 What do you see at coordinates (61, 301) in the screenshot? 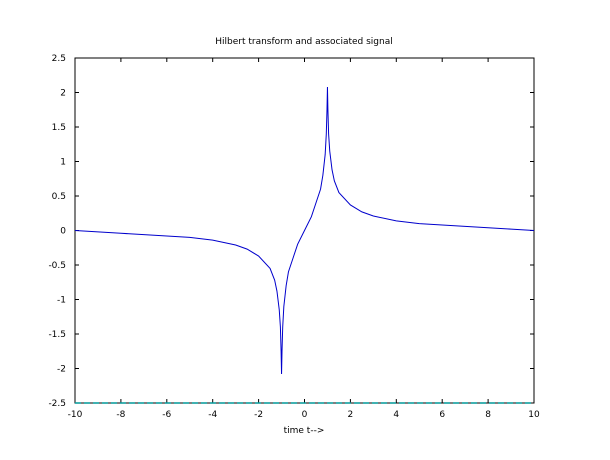
I see `y-tick-label: -1` at bounding box center [61, 301].